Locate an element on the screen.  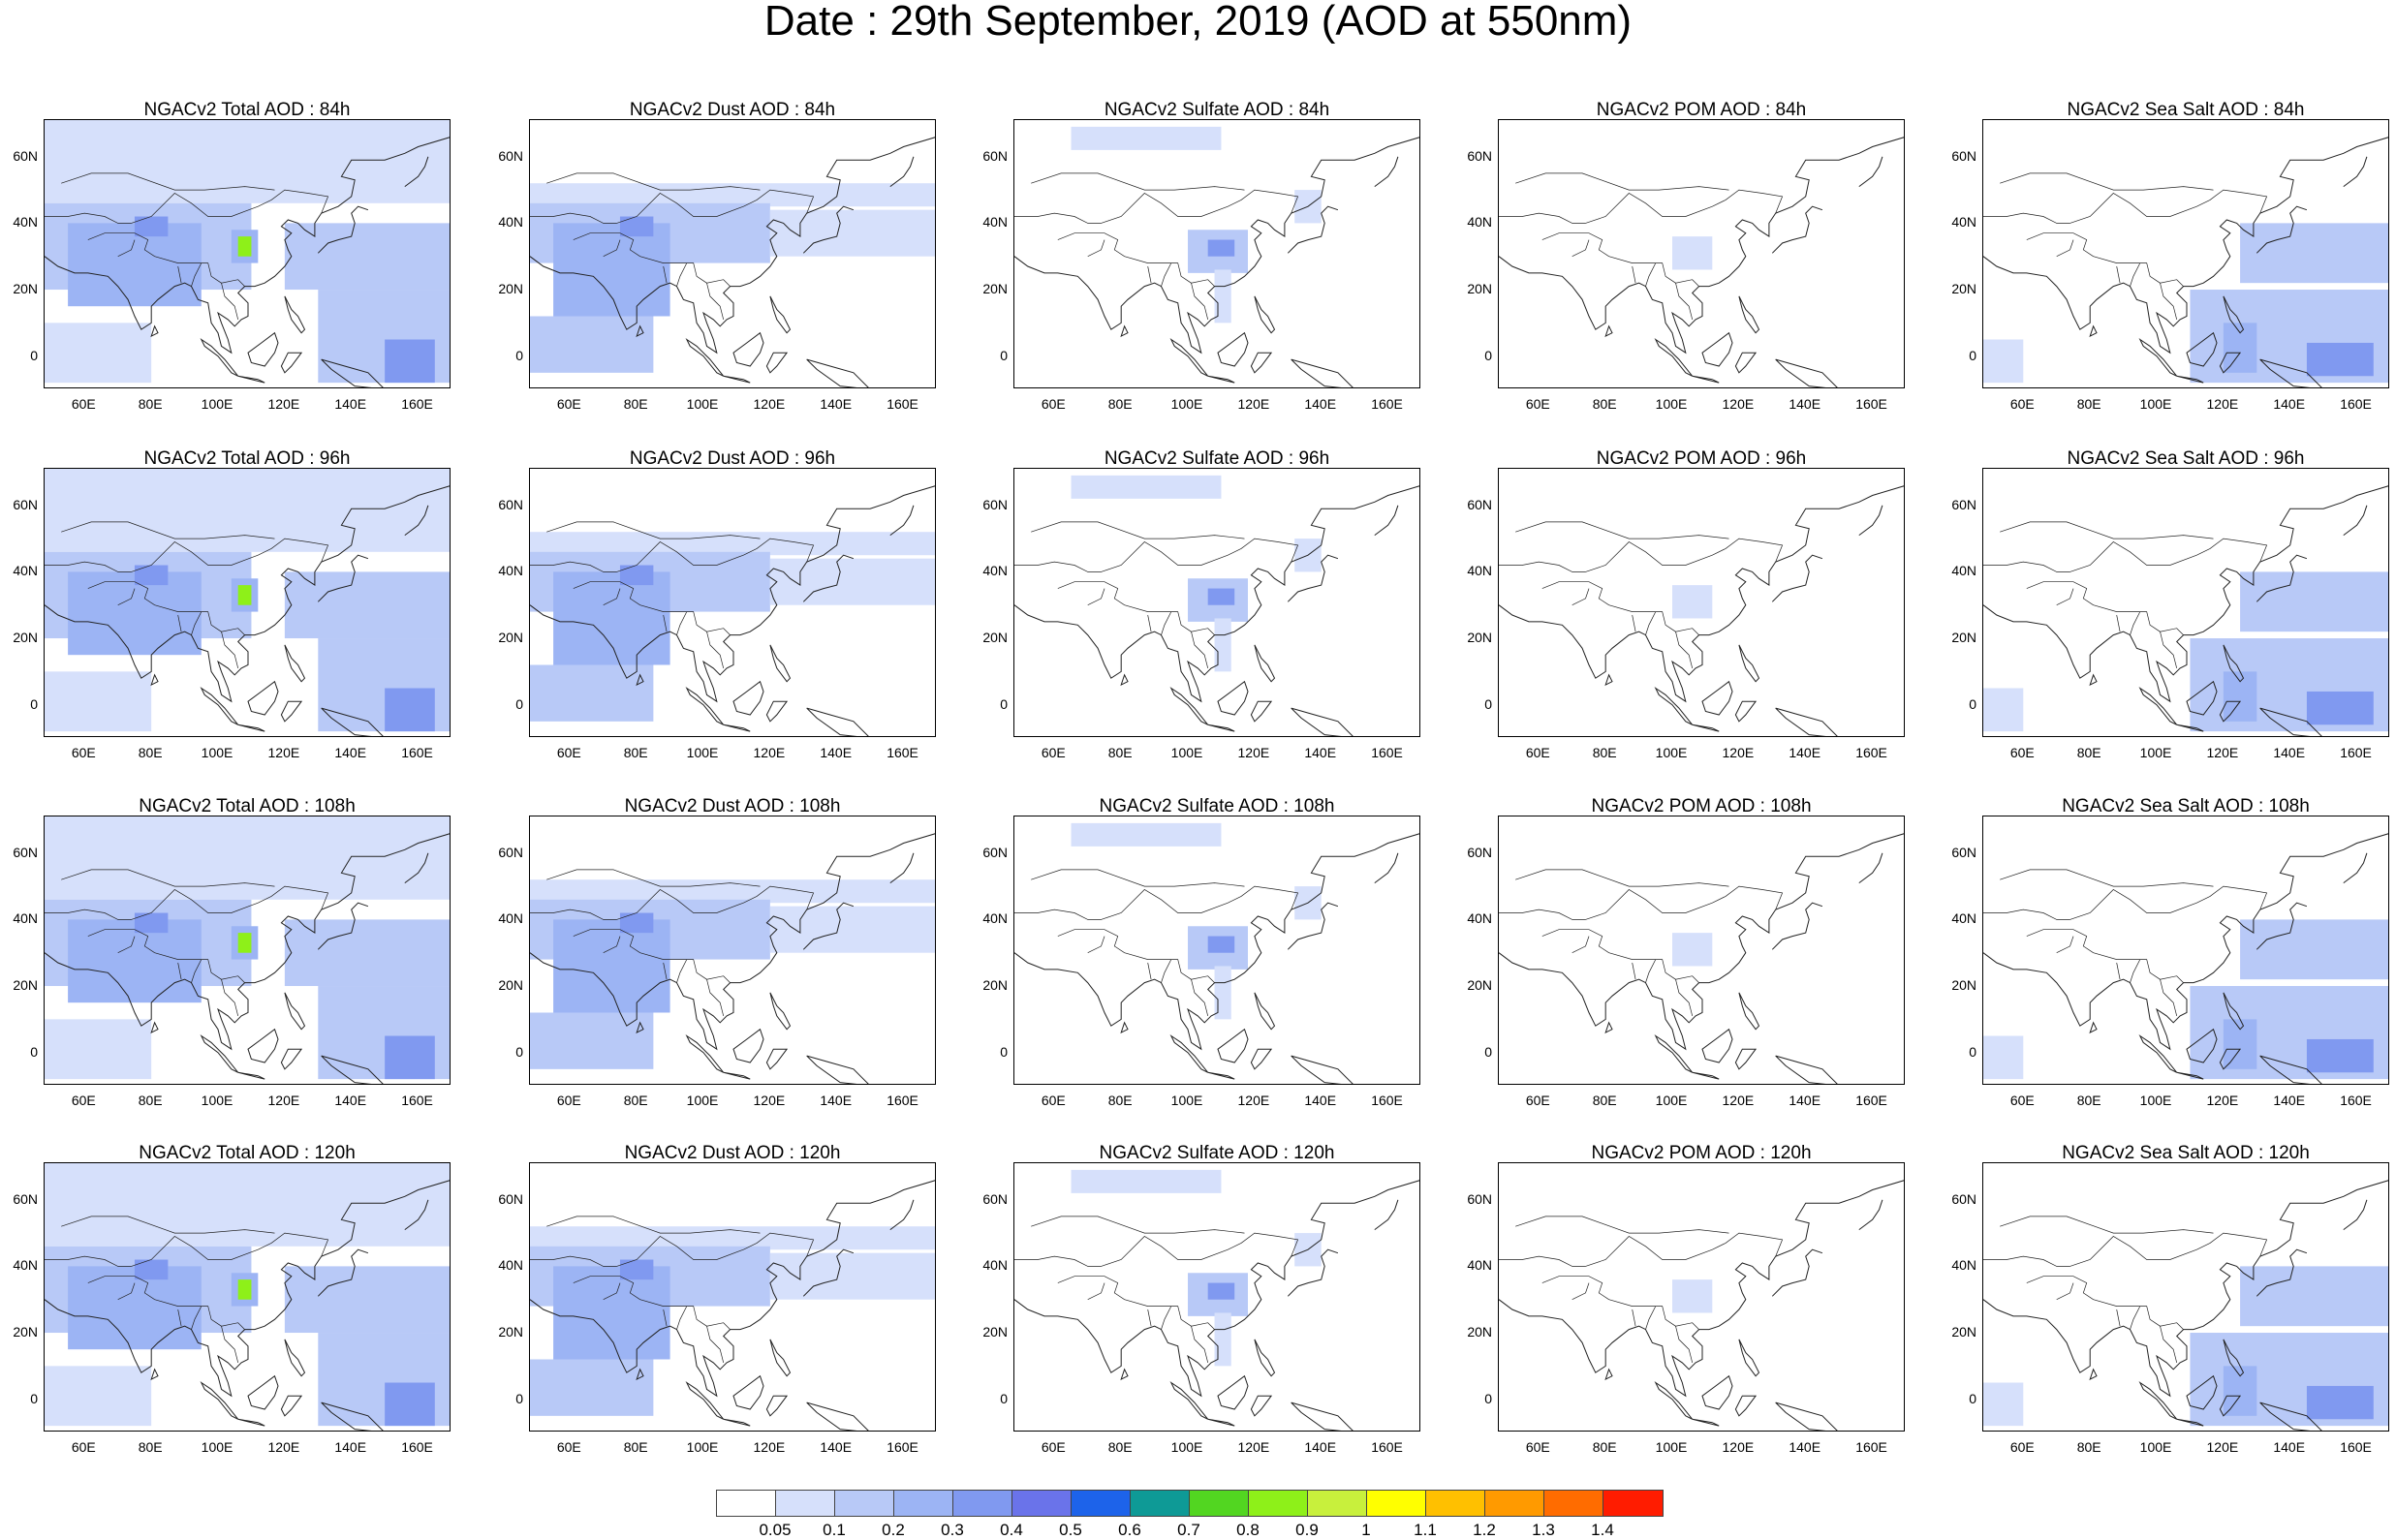
longitude-tick-label: 80E is located at coordinates (635, 753).